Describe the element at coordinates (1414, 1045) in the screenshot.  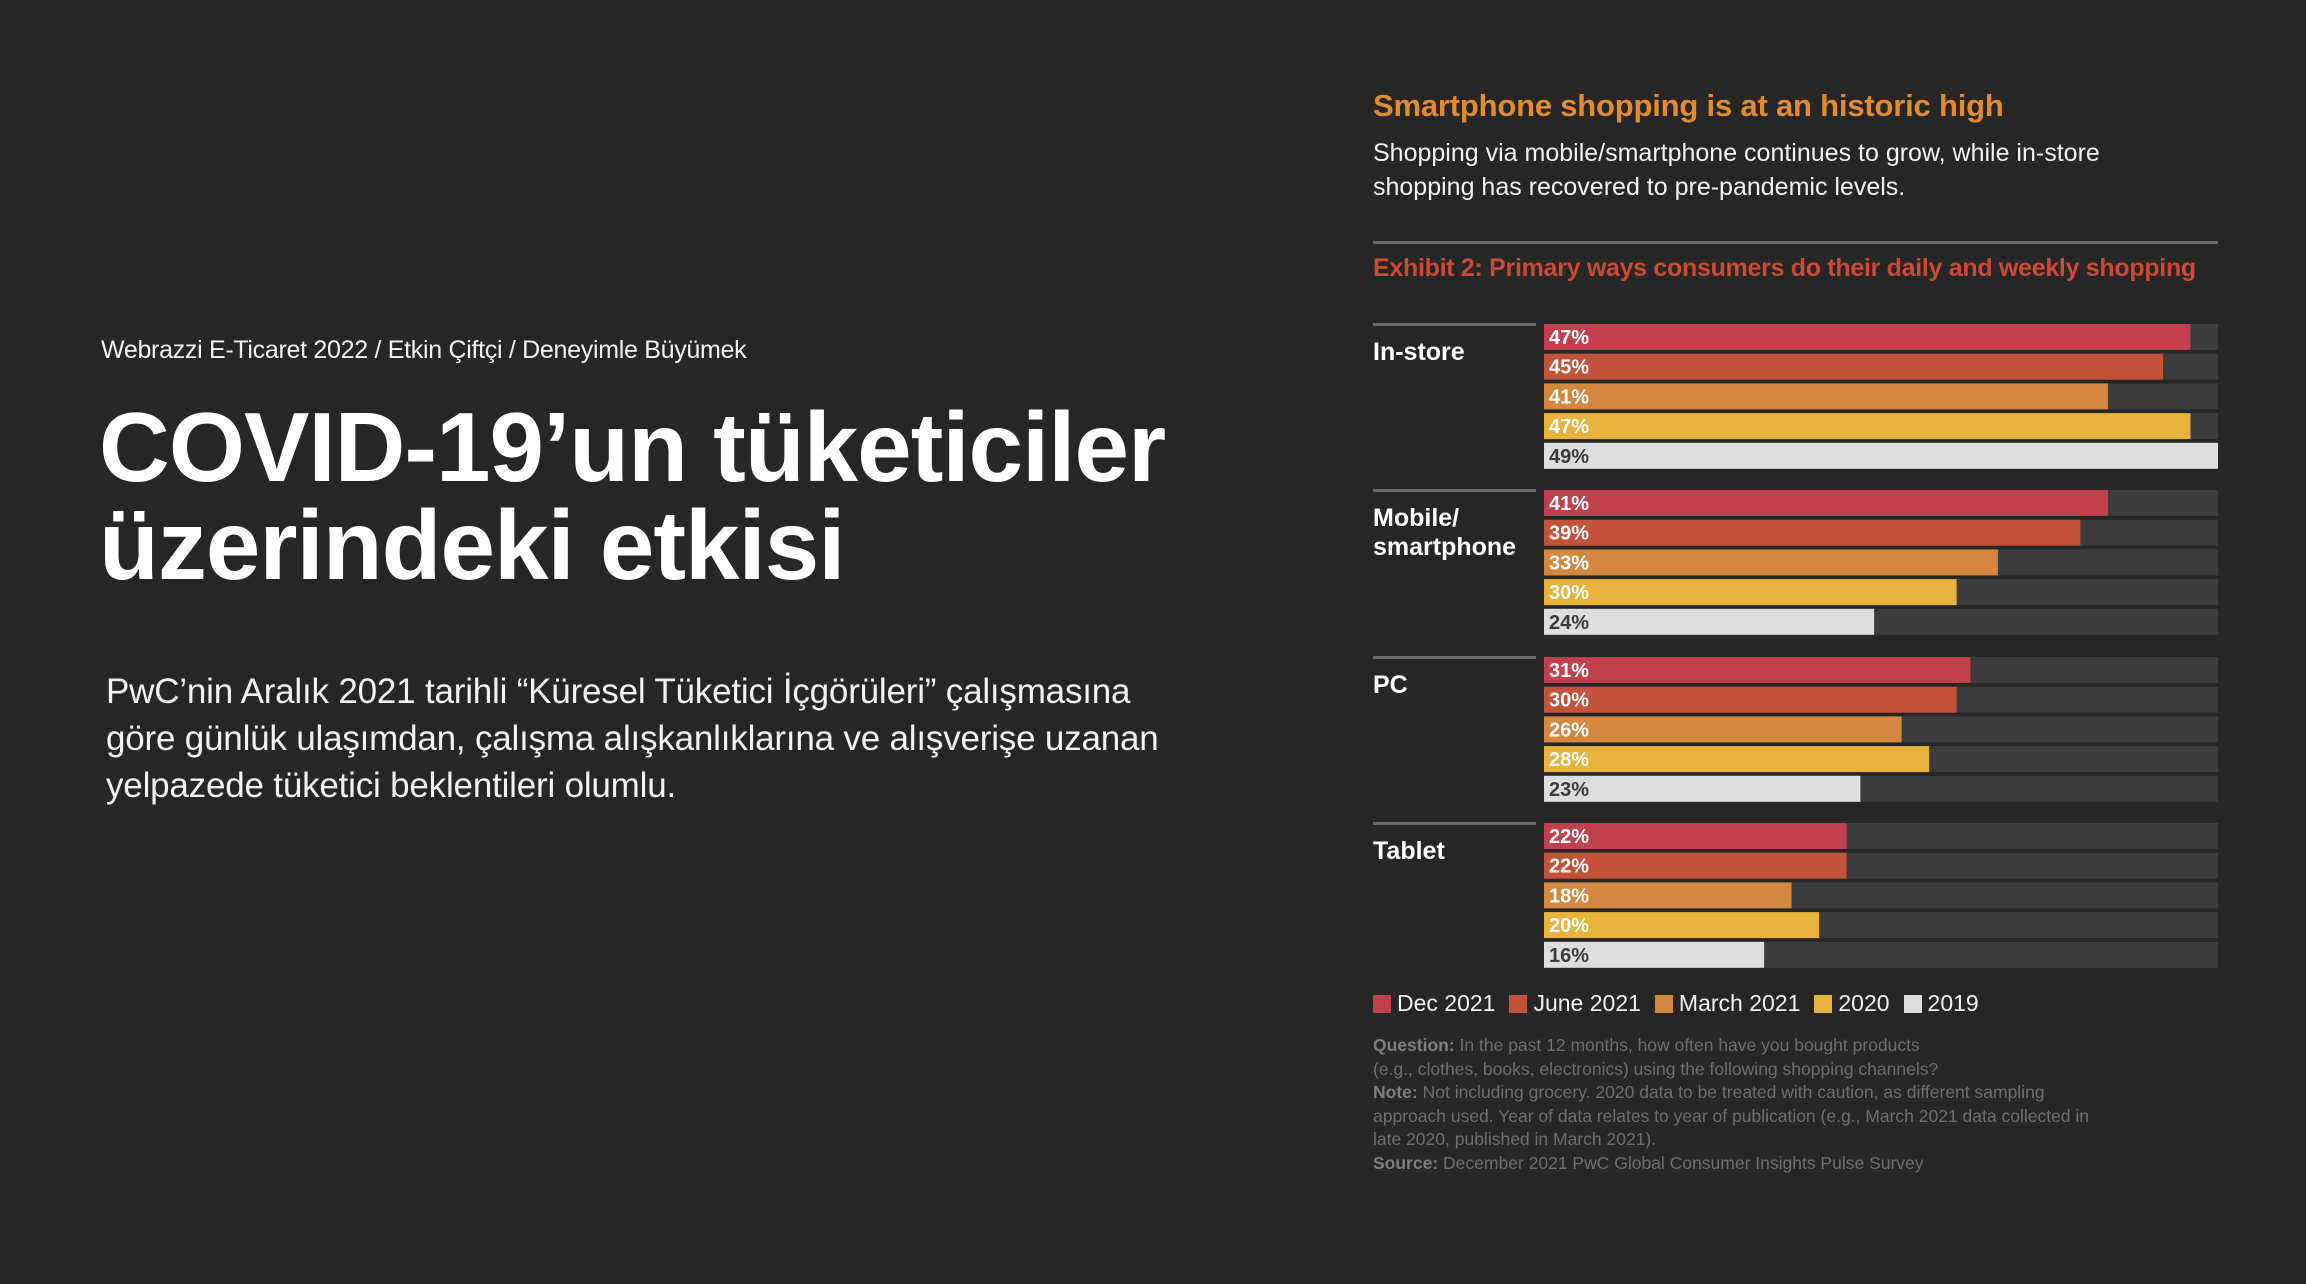
I see `question-label: Question:` at that location.